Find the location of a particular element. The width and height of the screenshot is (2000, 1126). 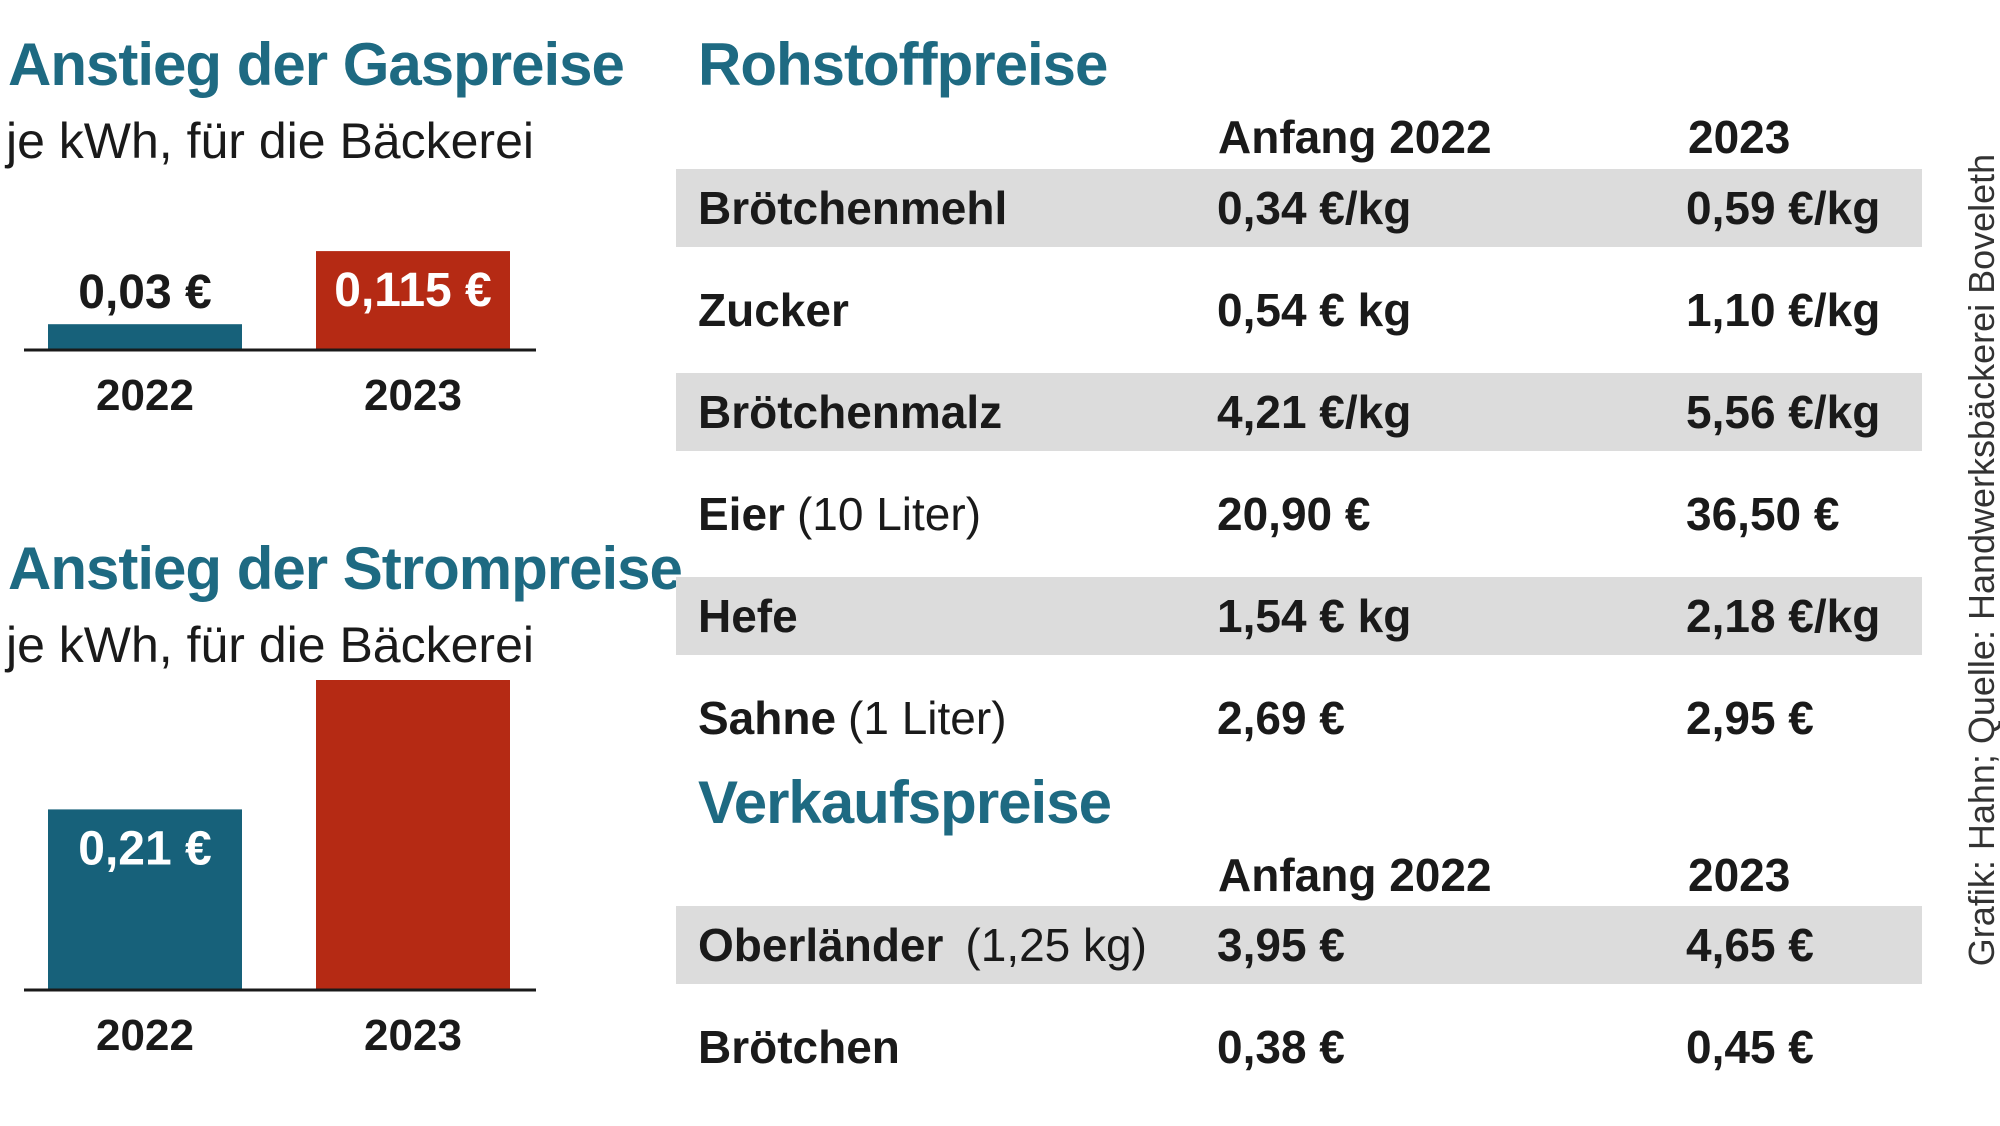

strom-value-label-2022: 0,21 € is located at coordinates (144, 848).